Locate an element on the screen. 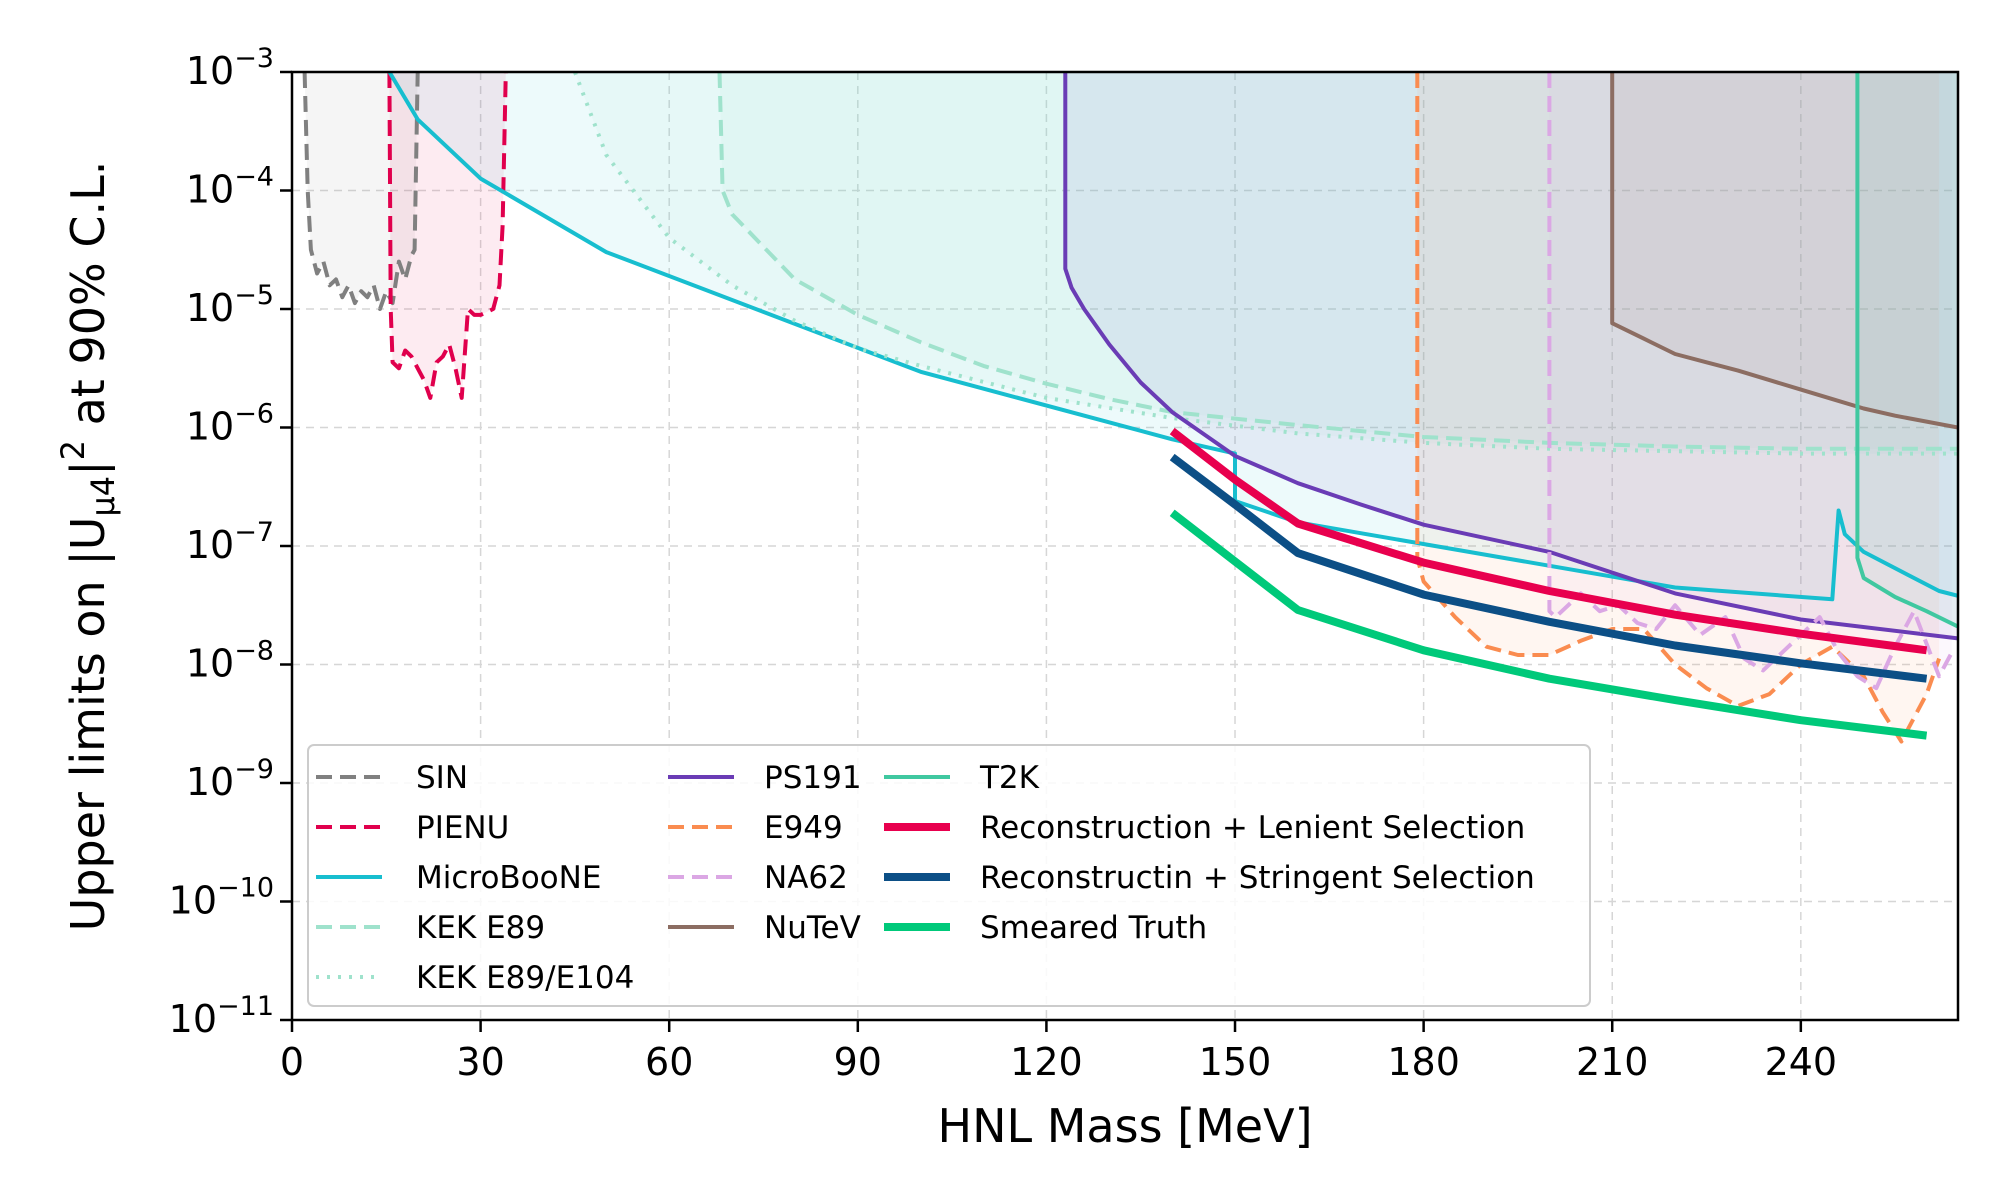 The image size is (2000, 1200). legend-label-reconstructin-stringent-selection: Reconstructin + Stringent Selection is located at coordinates (1257, 878).